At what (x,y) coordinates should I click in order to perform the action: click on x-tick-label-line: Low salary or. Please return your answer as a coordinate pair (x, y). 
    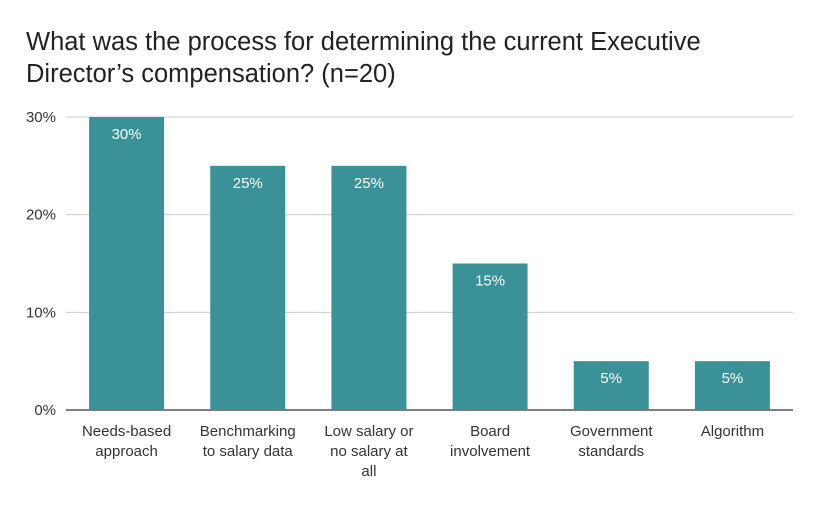
    Looking at the image, I should click on (368, 431).